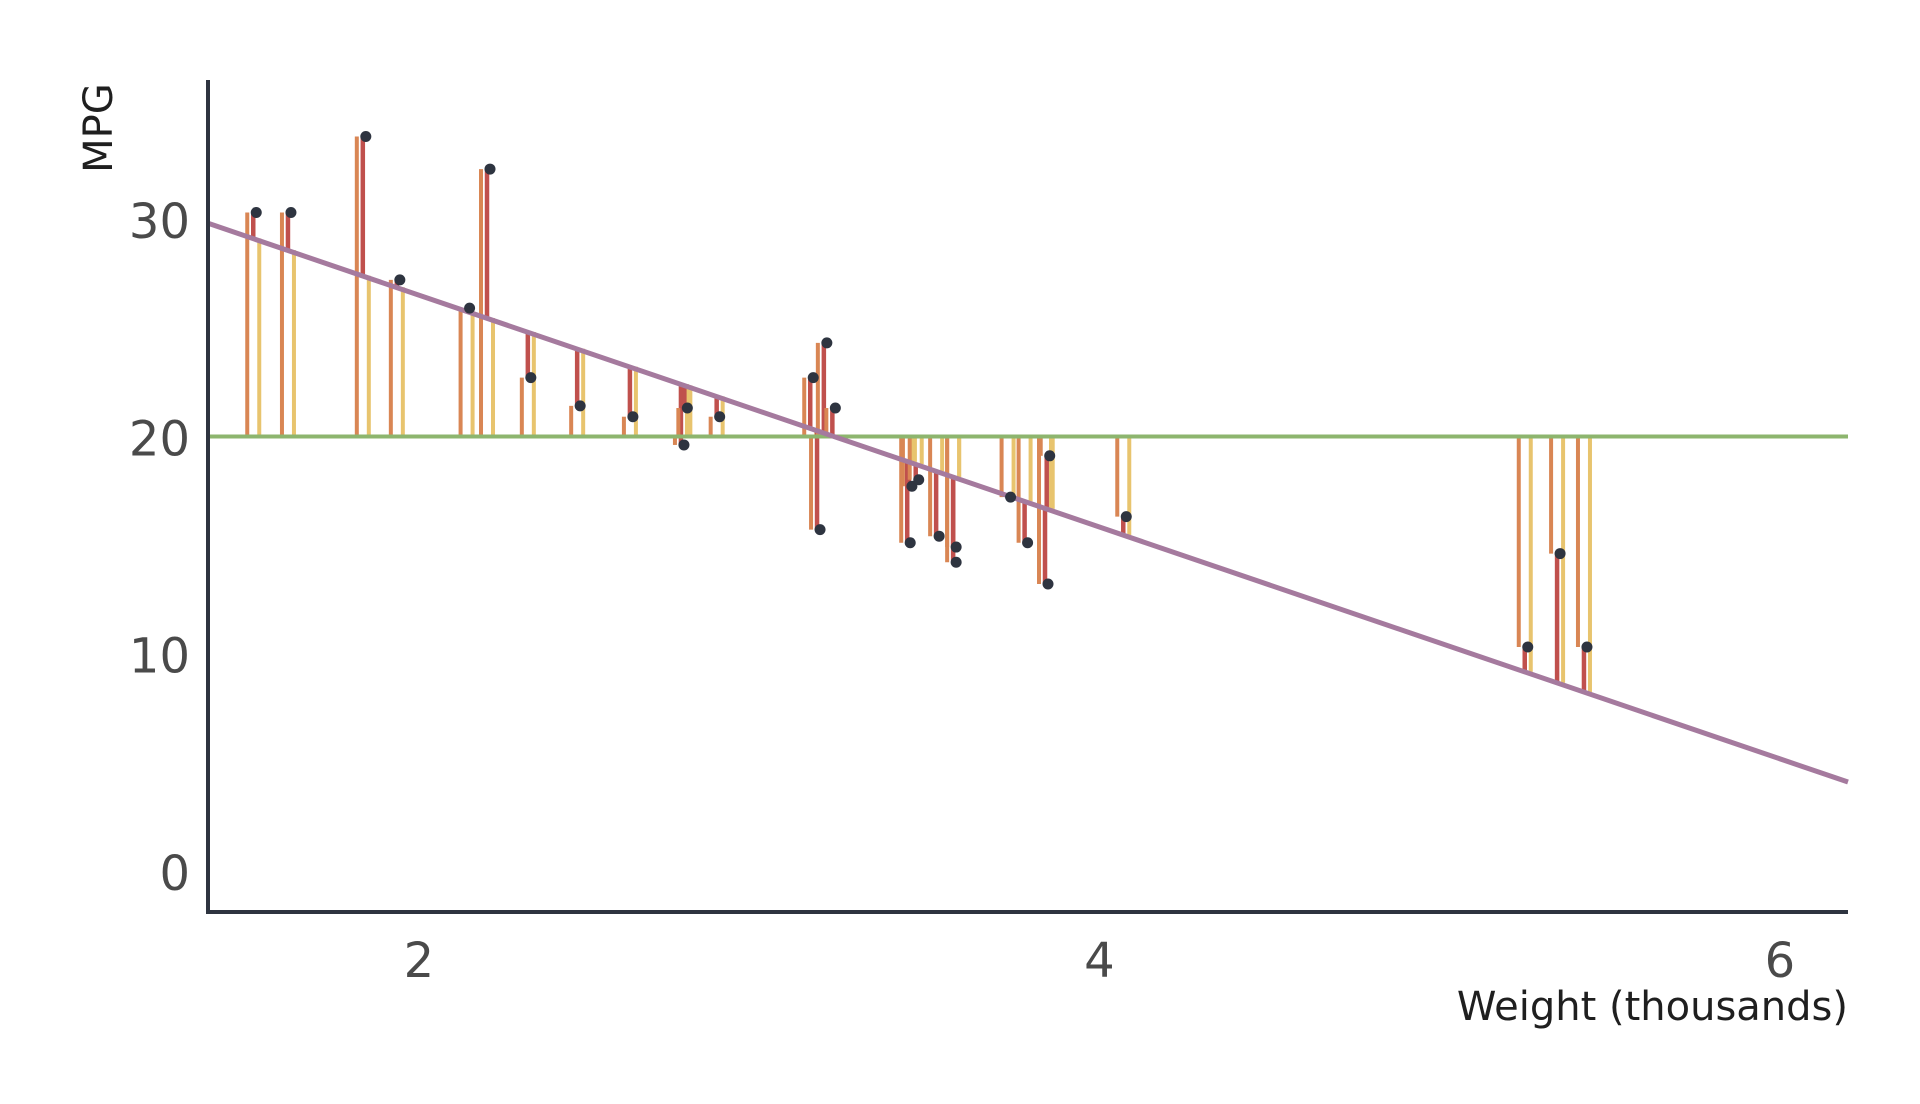 This screenshot has width=1920, height=1104. Describe the element at coordinates (419, 961) in the screenshot. I see `x-tick-label-0: 2` at that location.